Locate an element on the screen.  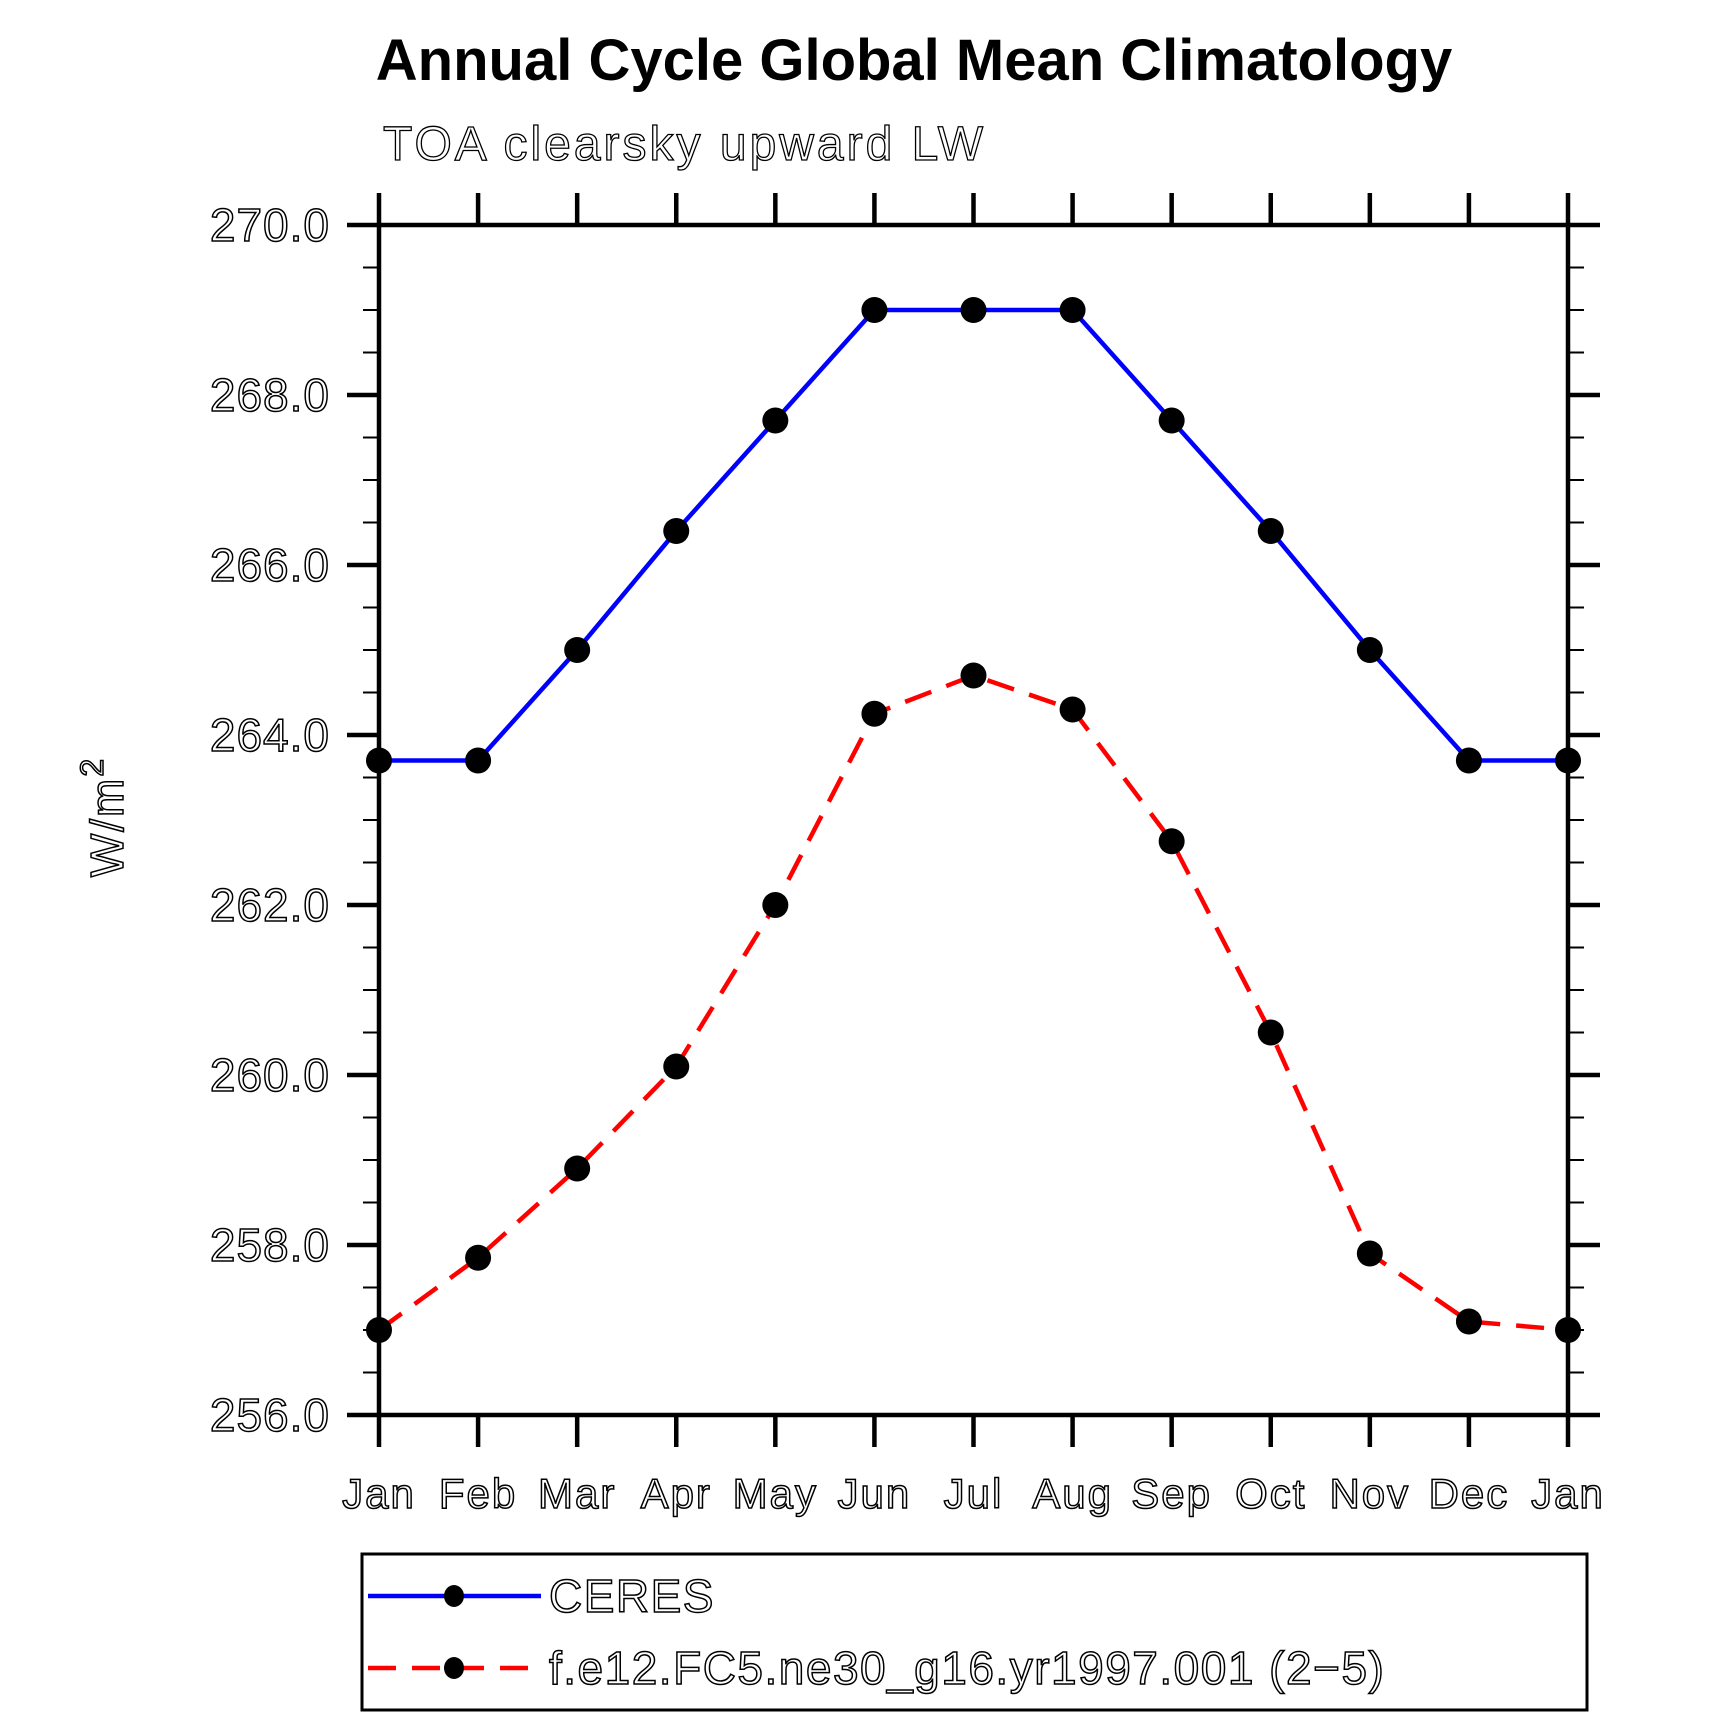
month-label: Feb is located at coordinates (478, 1493).